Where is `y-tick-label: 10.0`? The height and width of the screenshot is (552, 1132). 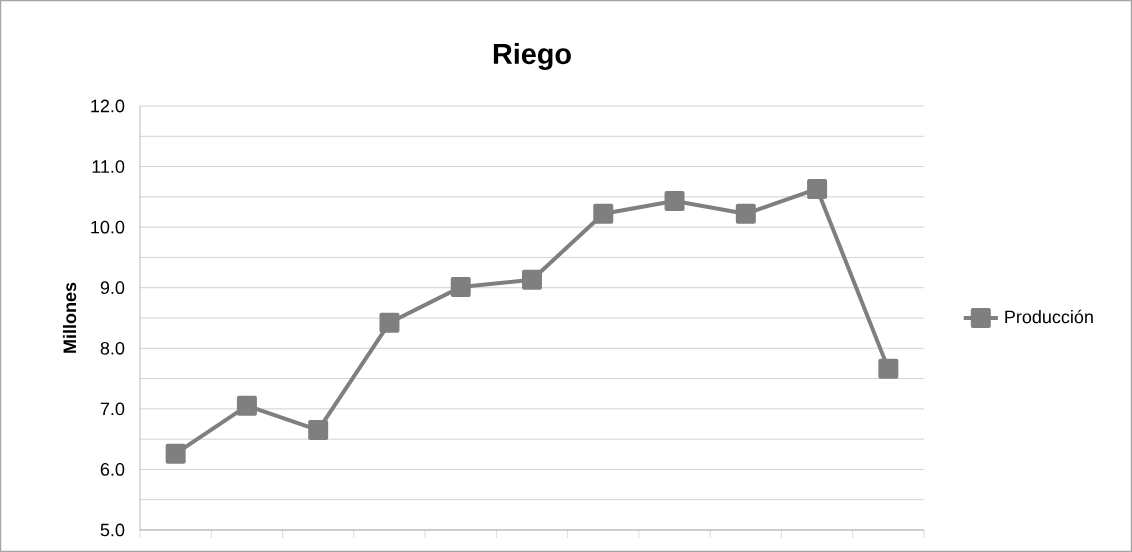 y-tick-label: 10.0 is located at coordinates (108, 227).